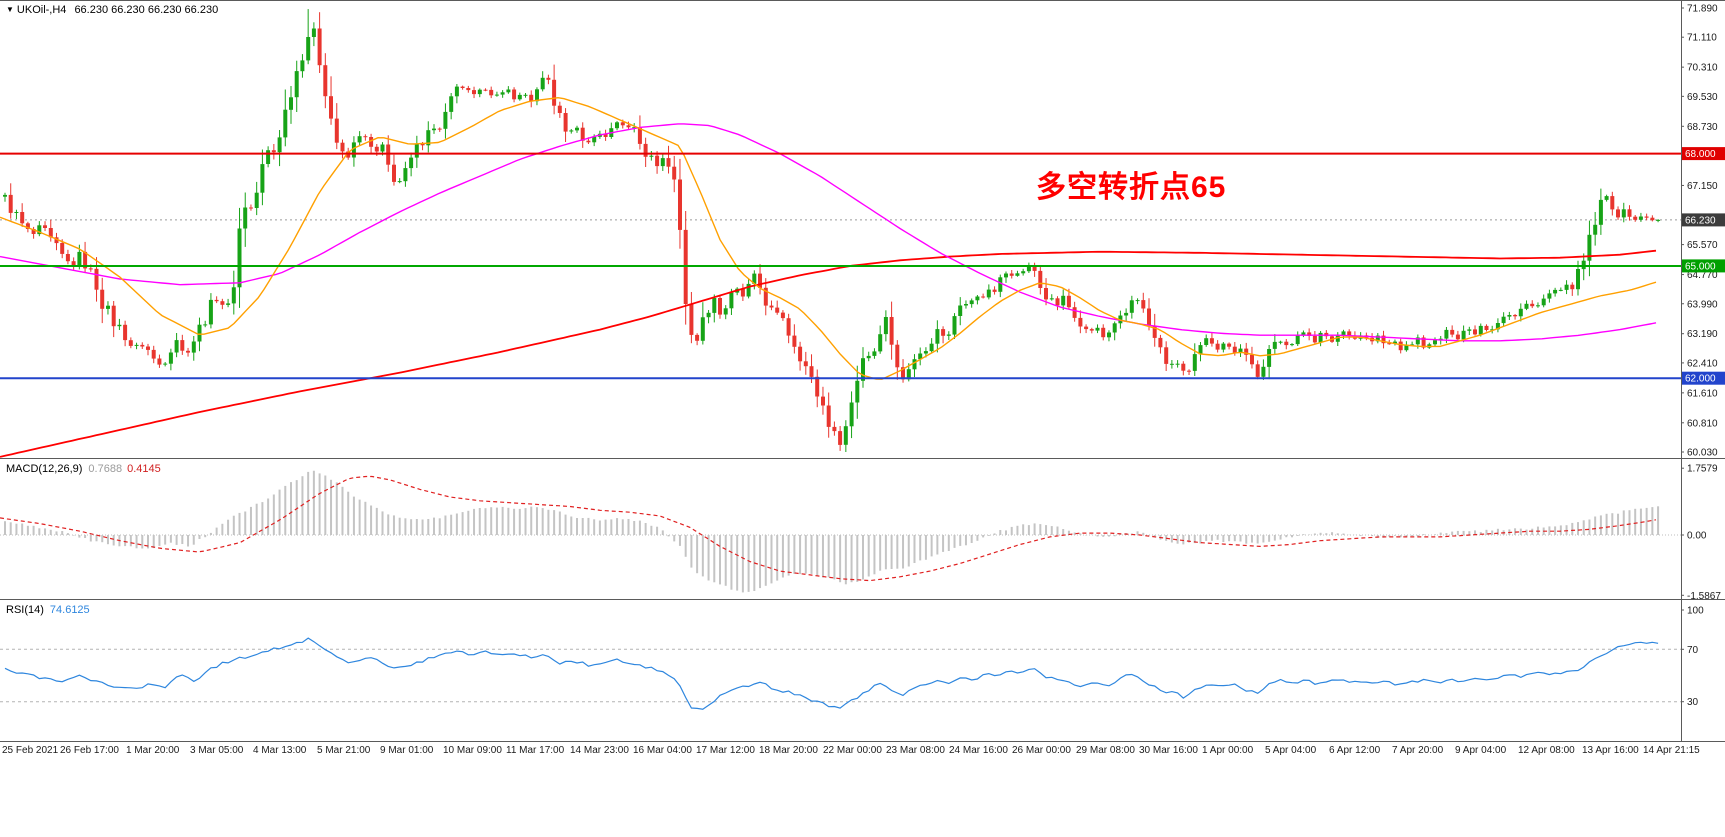  What do you see at coordinates (1610, 750) in the screenshot?
I see `svg-text: 13 Apr 16:00` at bounding box center [1610, 750].